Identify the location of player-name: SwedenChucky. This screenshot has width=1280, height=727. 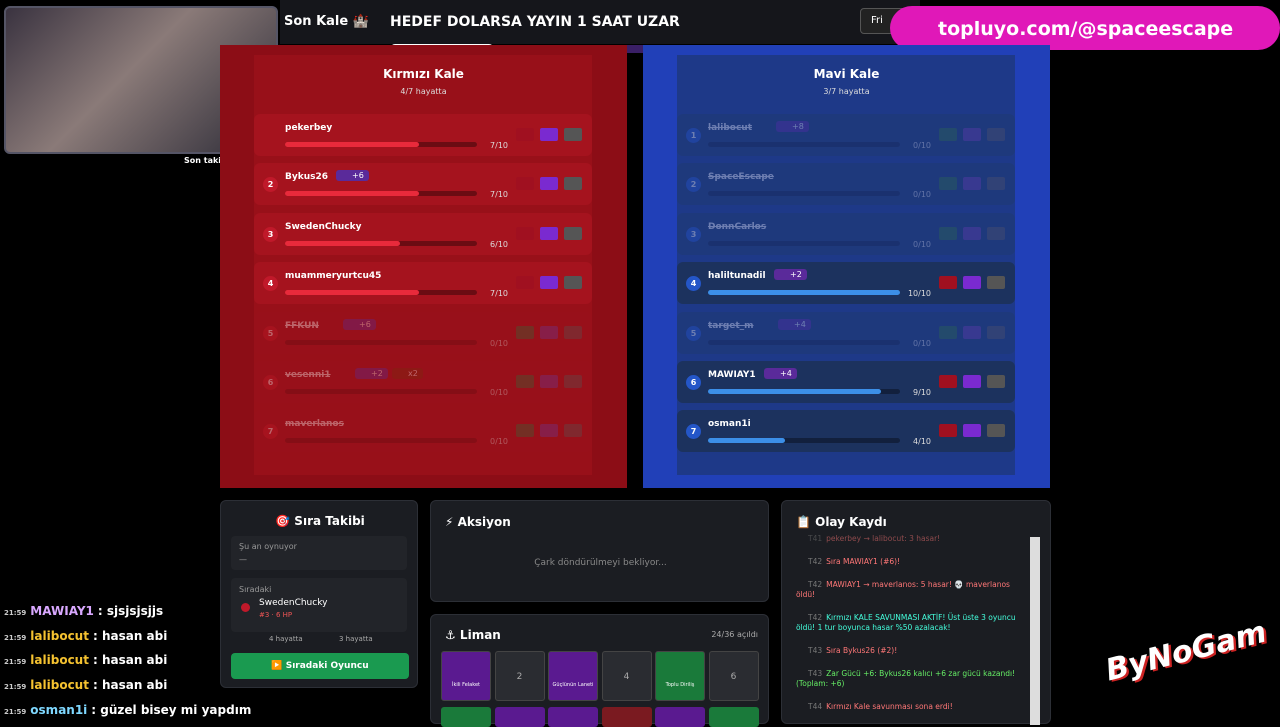
(323, 226).